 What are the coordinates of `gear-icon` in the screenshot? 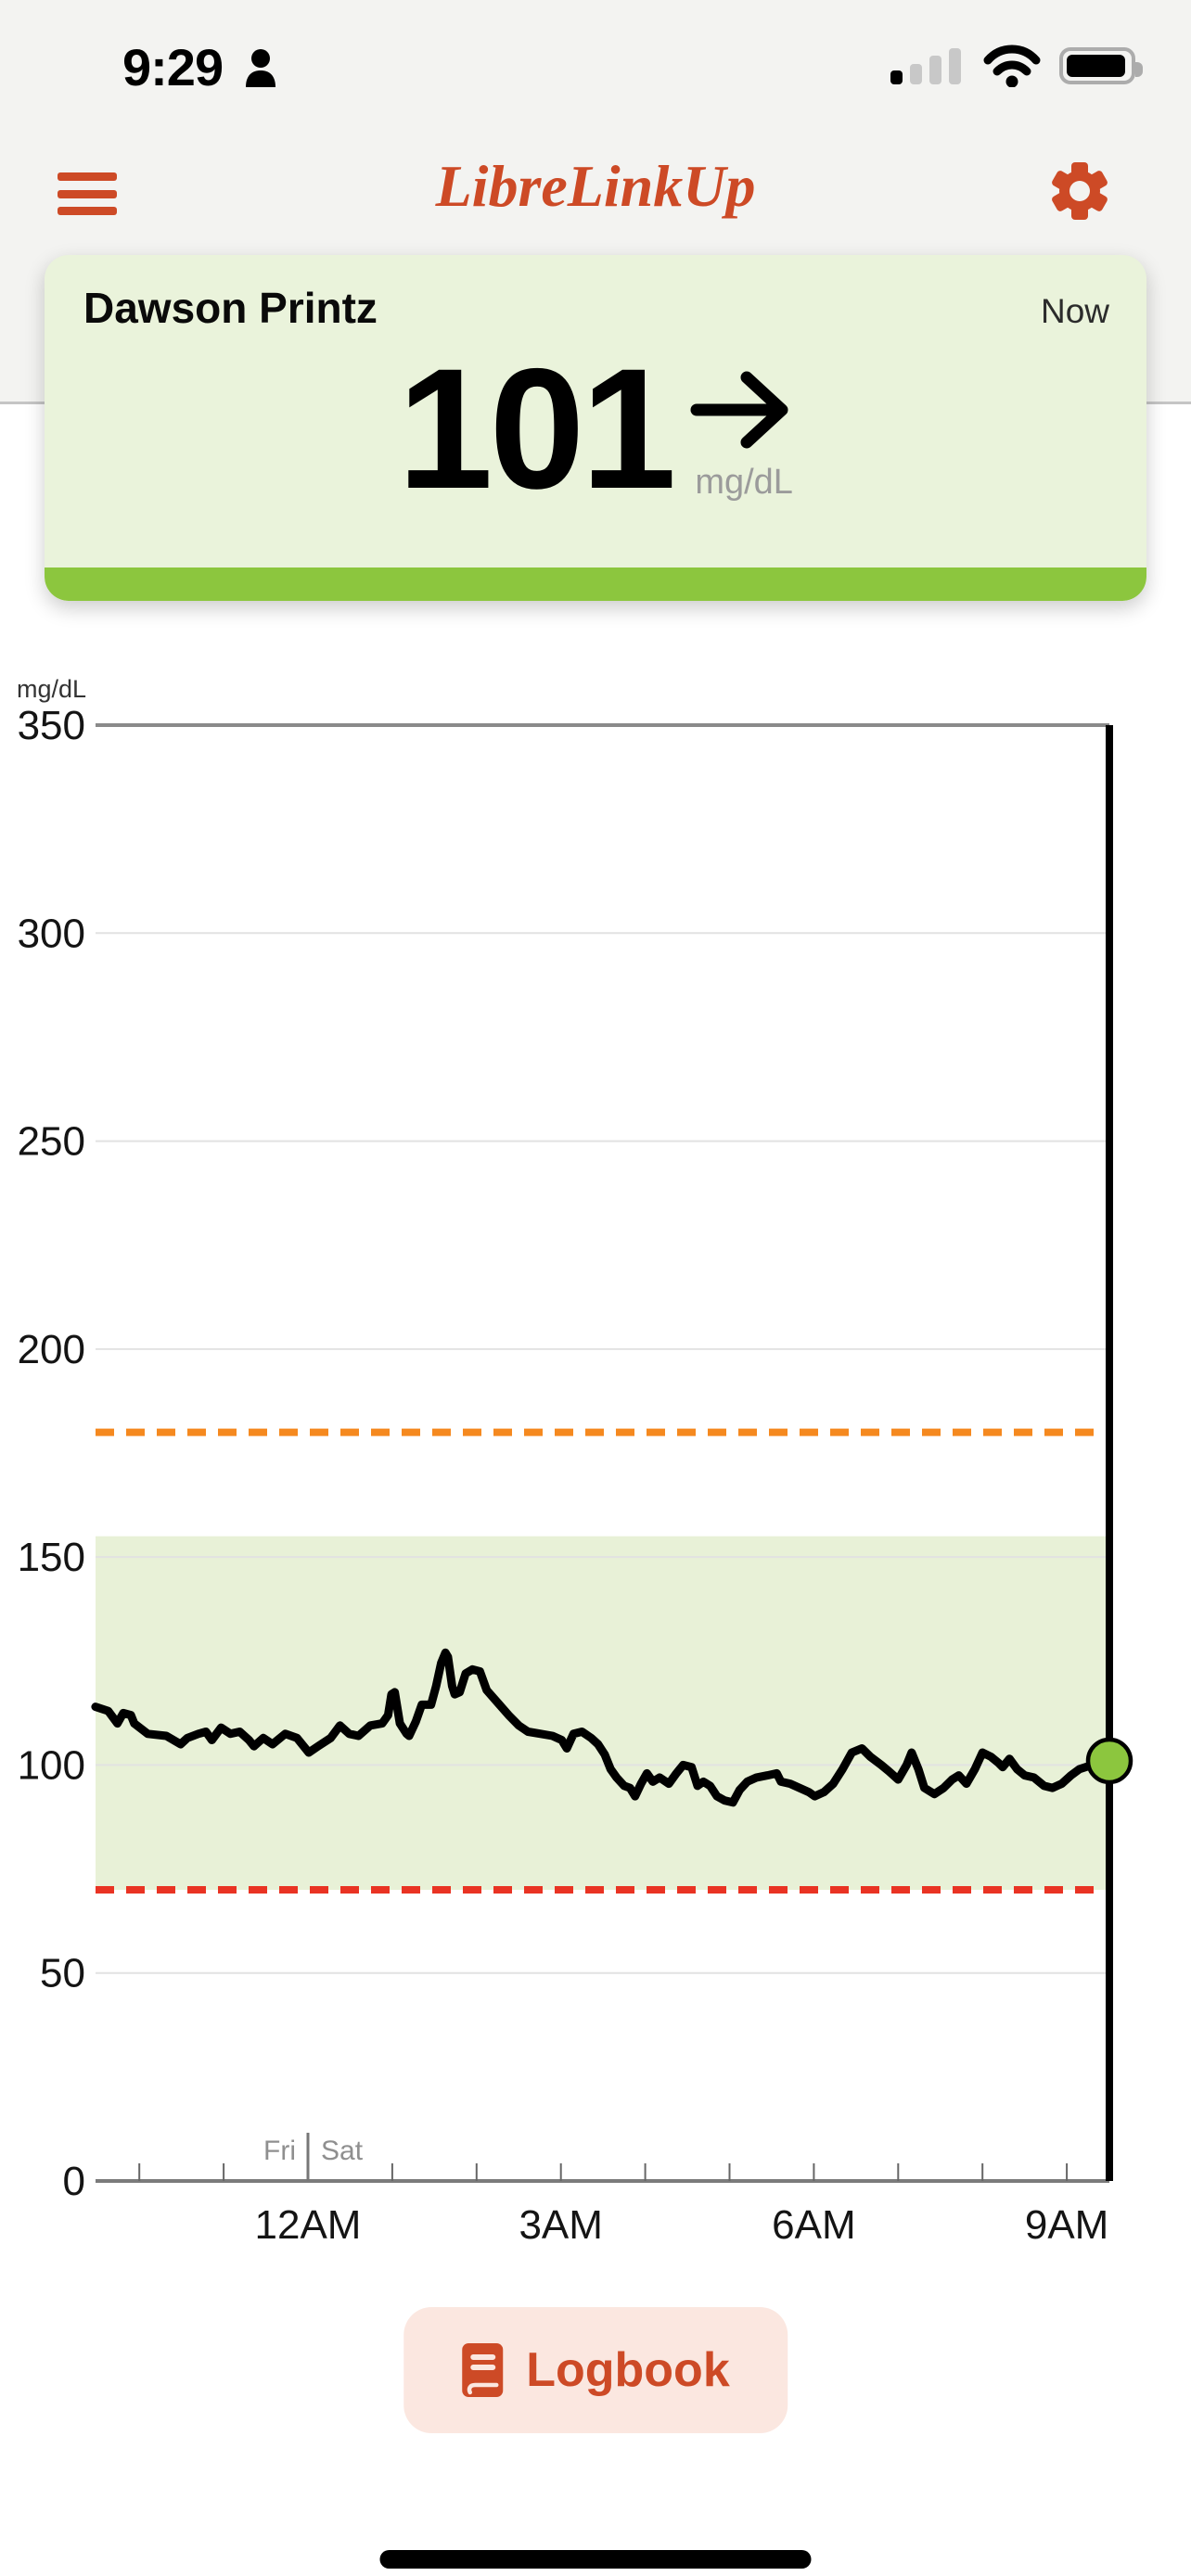 It's located at (1080, 191).